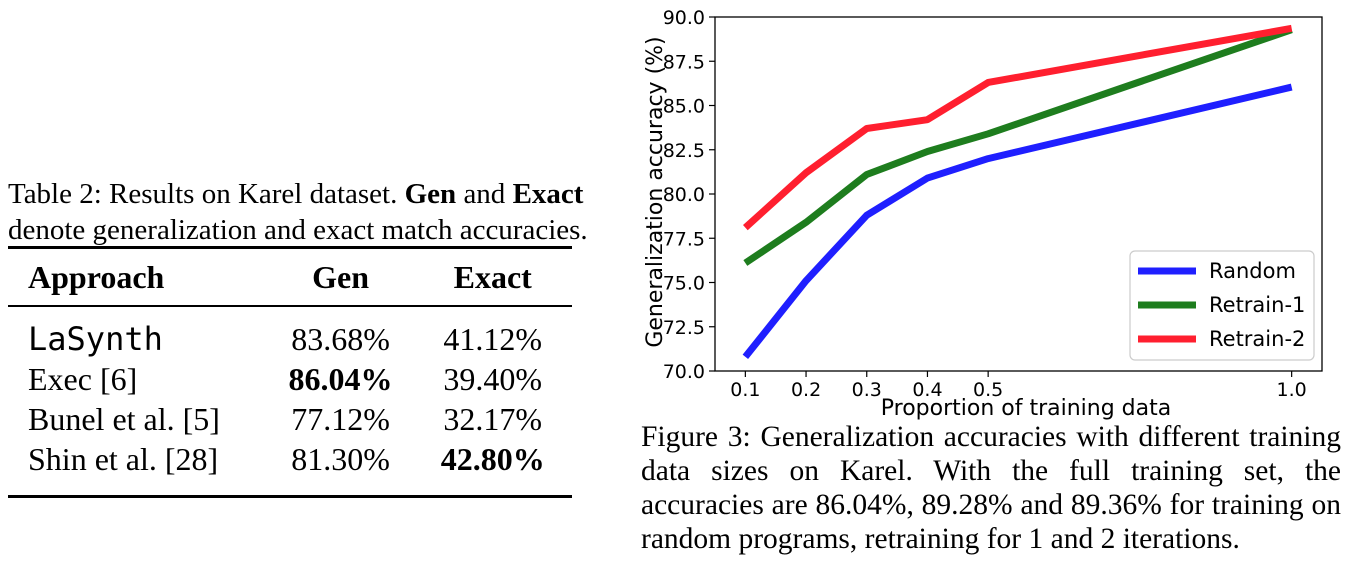 The height and width of the screenshot is (562, 1356). Describe the element at coordinates (806, 390) in the screenshot. I see `x-tick-label: 0.2` at that location.